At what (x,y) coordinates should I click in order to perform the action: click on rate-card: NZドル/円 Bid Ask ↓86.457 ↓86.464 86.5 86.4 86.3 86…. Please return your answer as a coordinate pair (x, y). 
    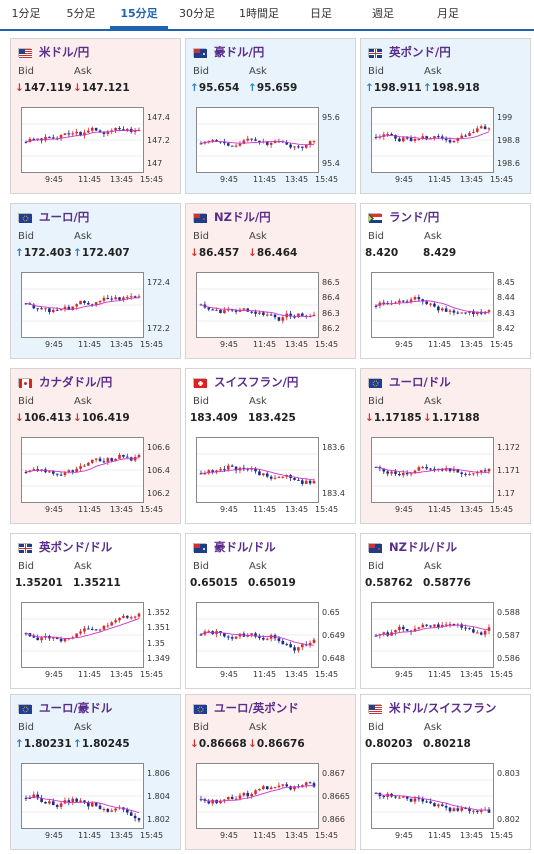
    Looking at the image, I should click on (270, 281).